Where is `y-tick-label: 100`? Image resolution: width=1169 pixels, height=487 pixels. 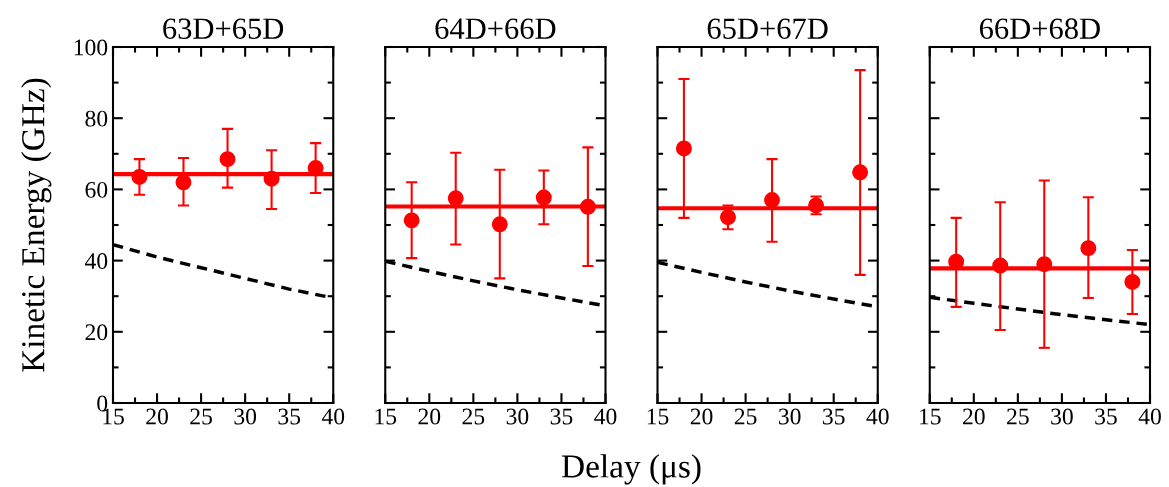 y-tick-label: 100 is located at coordinates (91, 47).